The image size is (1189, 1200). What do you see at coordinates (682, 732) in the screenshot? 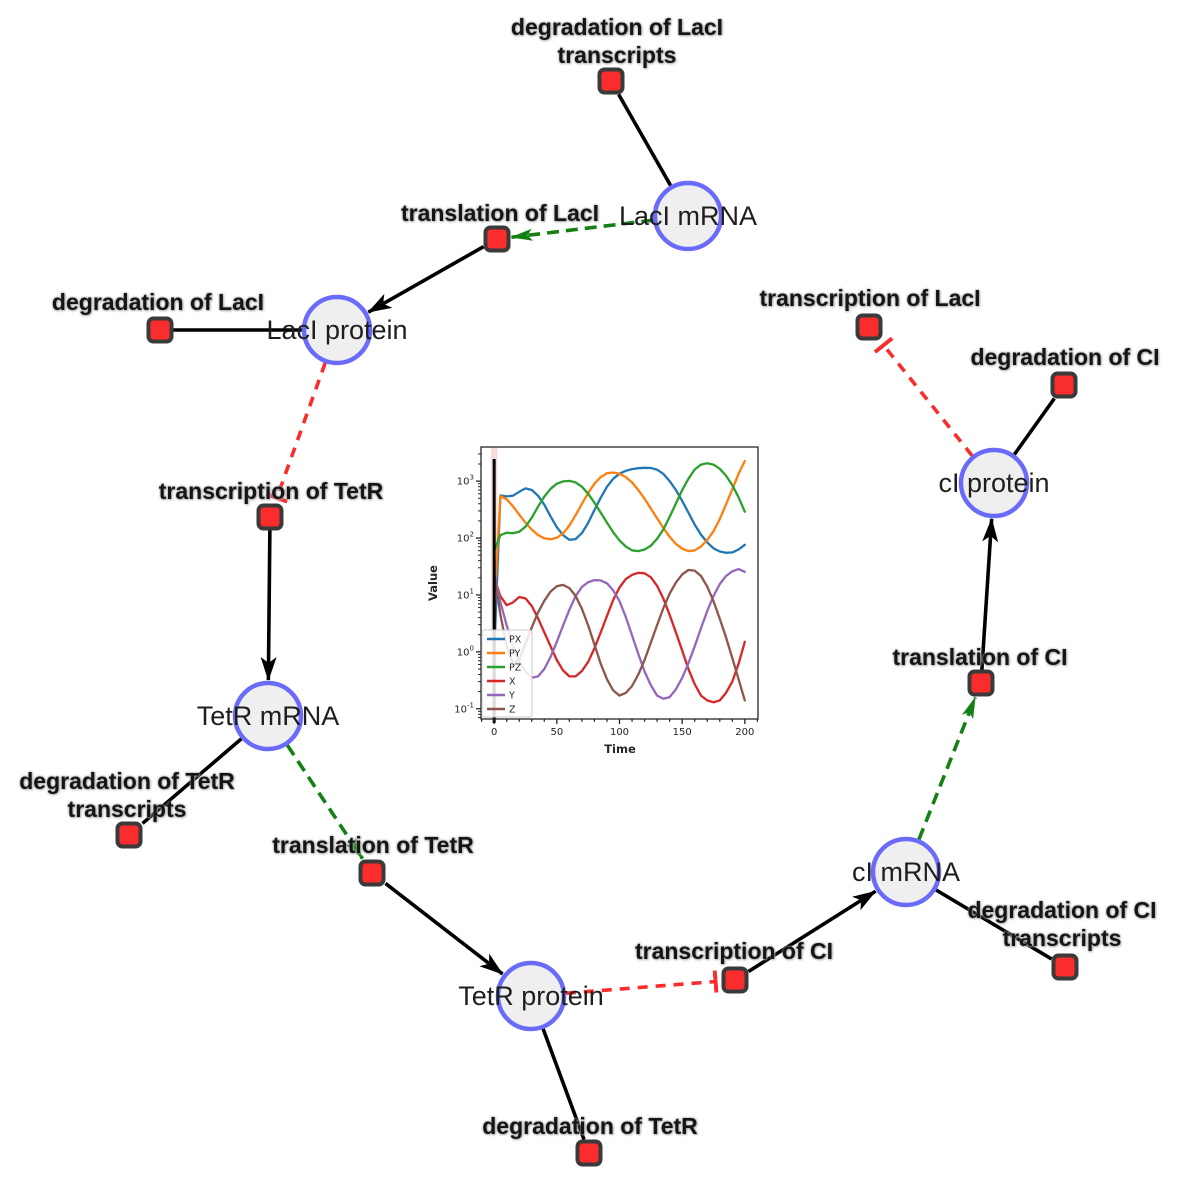
I see `x-tick-label: 150` at bounding box center [682, 732].